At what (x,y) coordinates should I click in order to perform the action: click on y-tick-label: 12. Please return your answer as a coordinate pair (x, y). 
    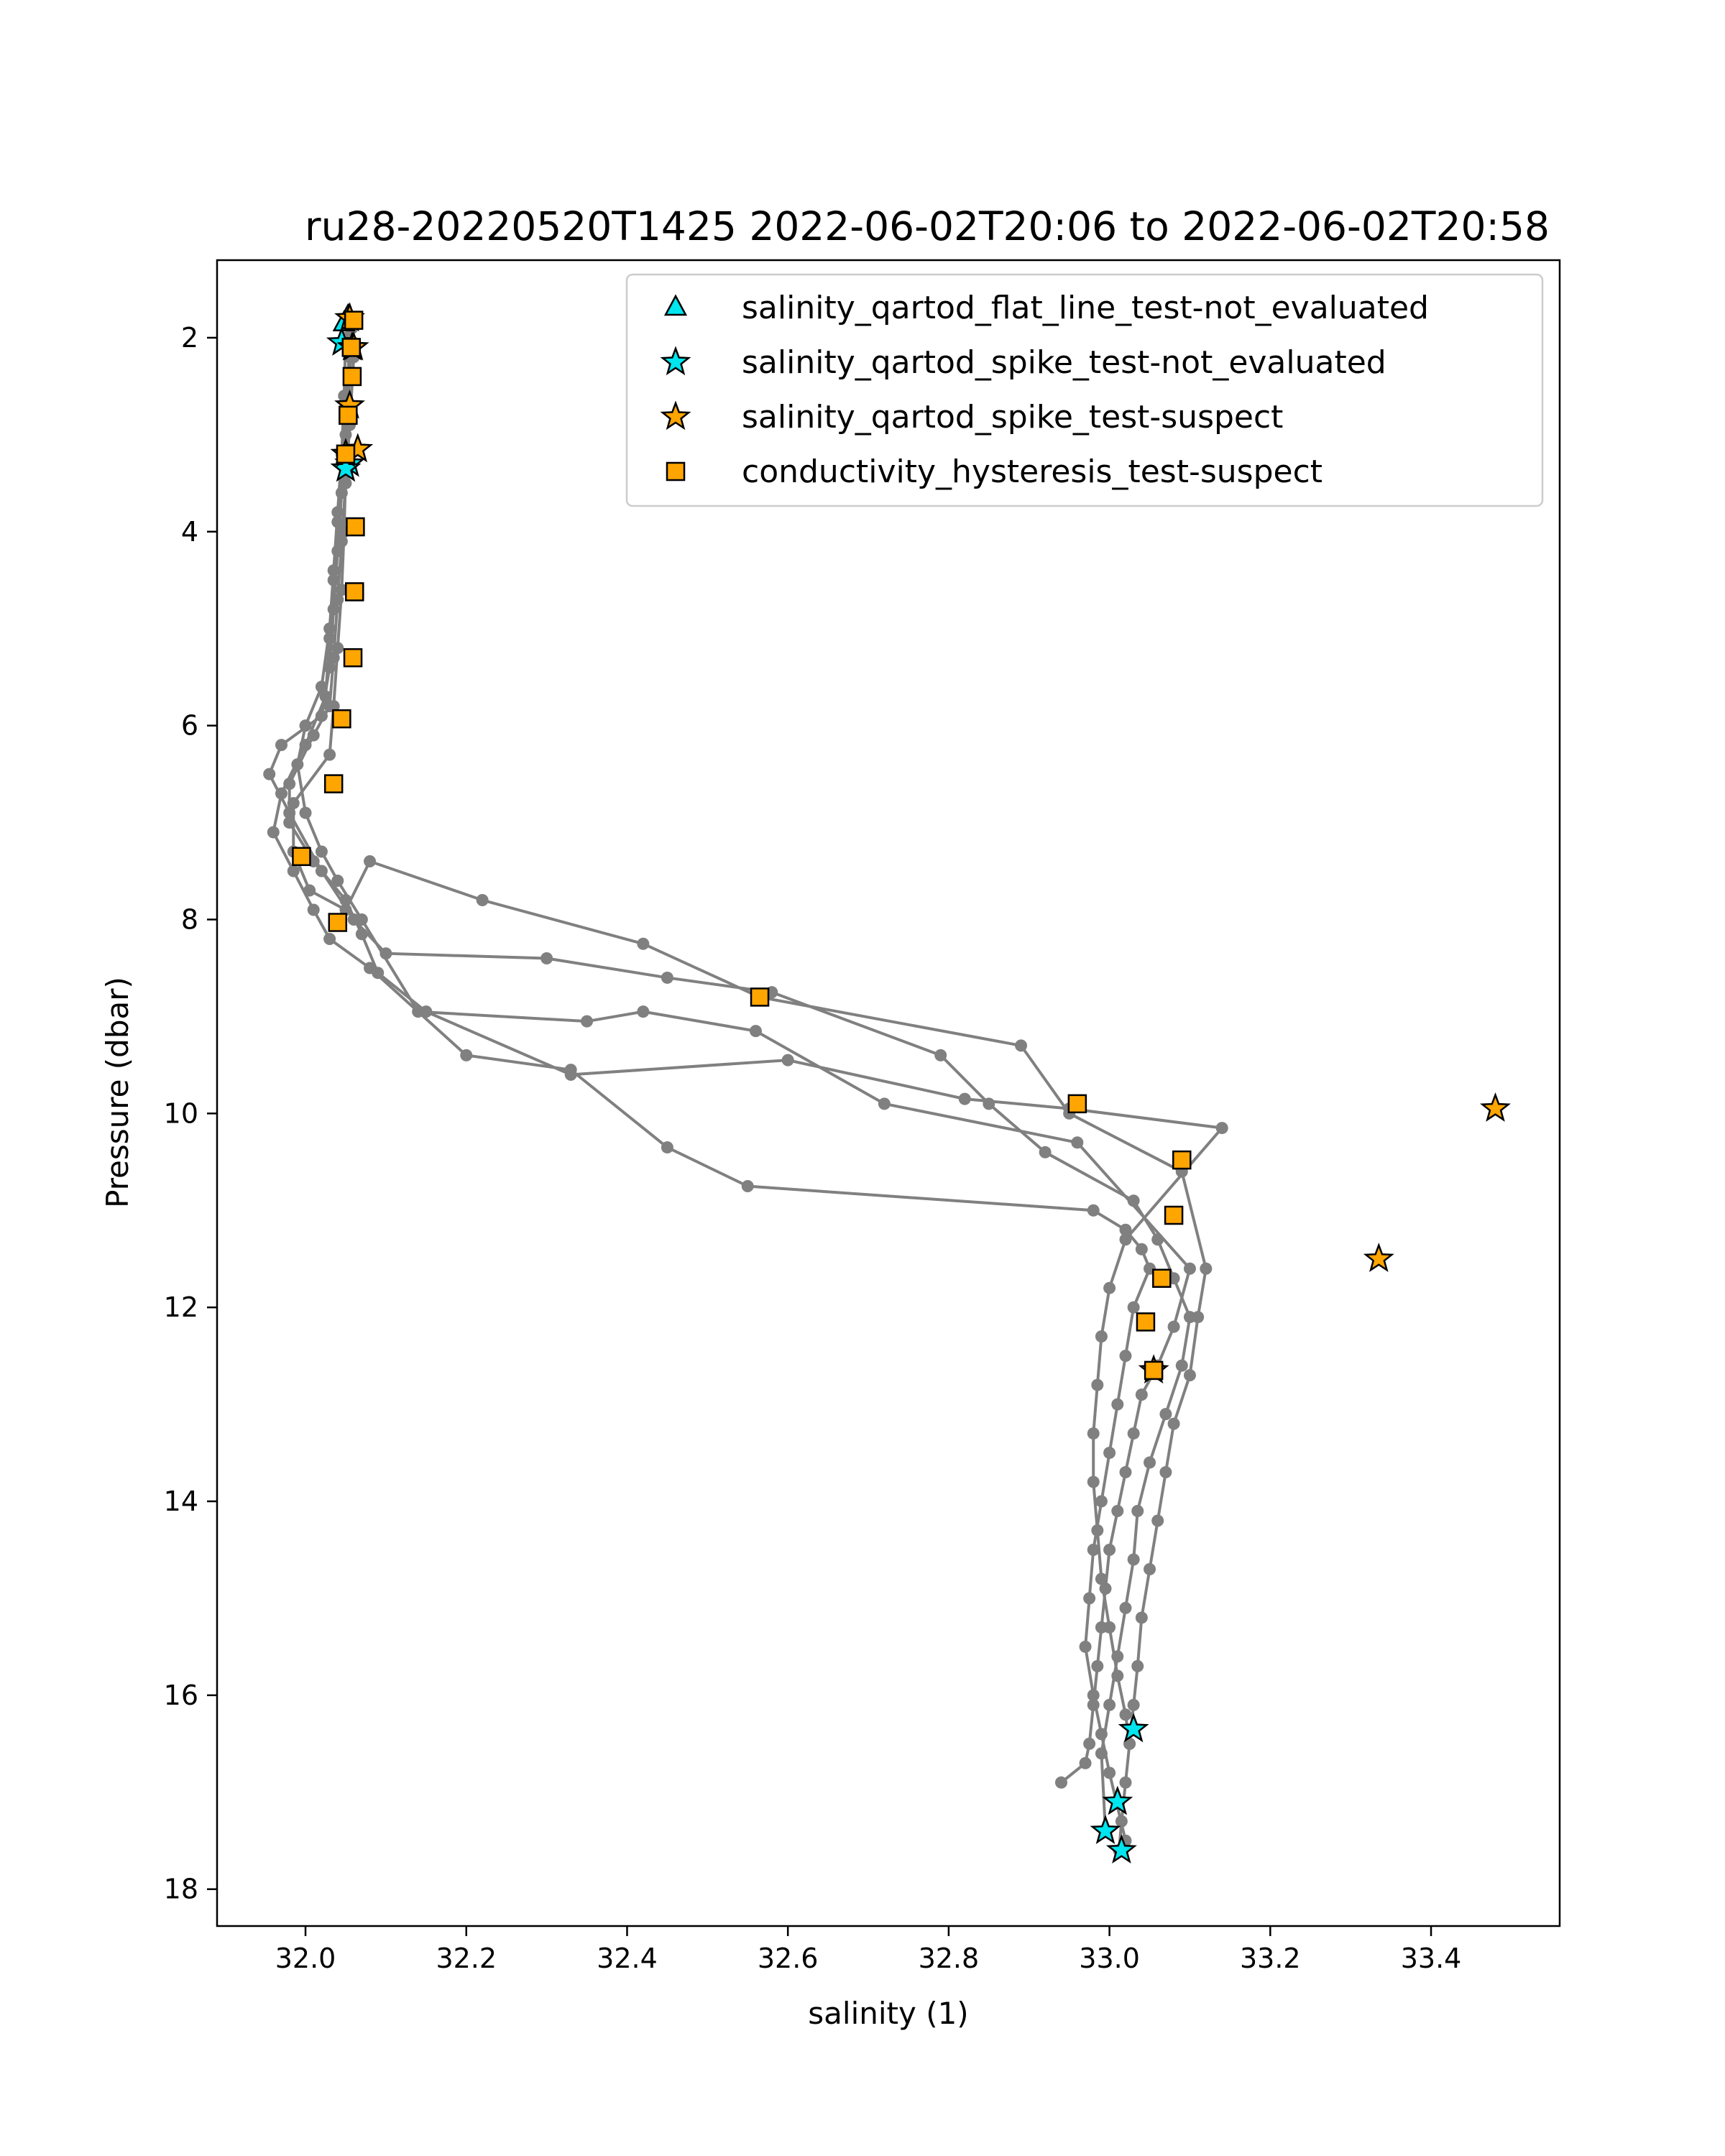
    Looking at the image, I should click on (181, 1307).